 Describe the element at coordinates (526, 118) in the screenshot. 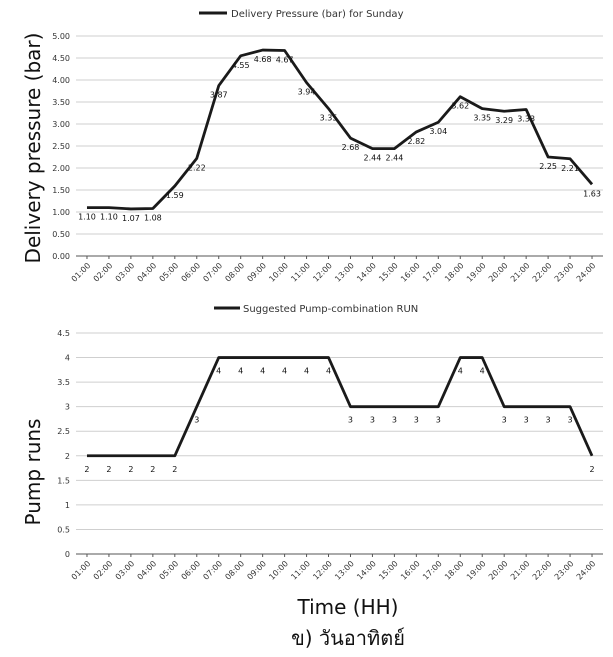

I see `data-label: 3.33` at that location.